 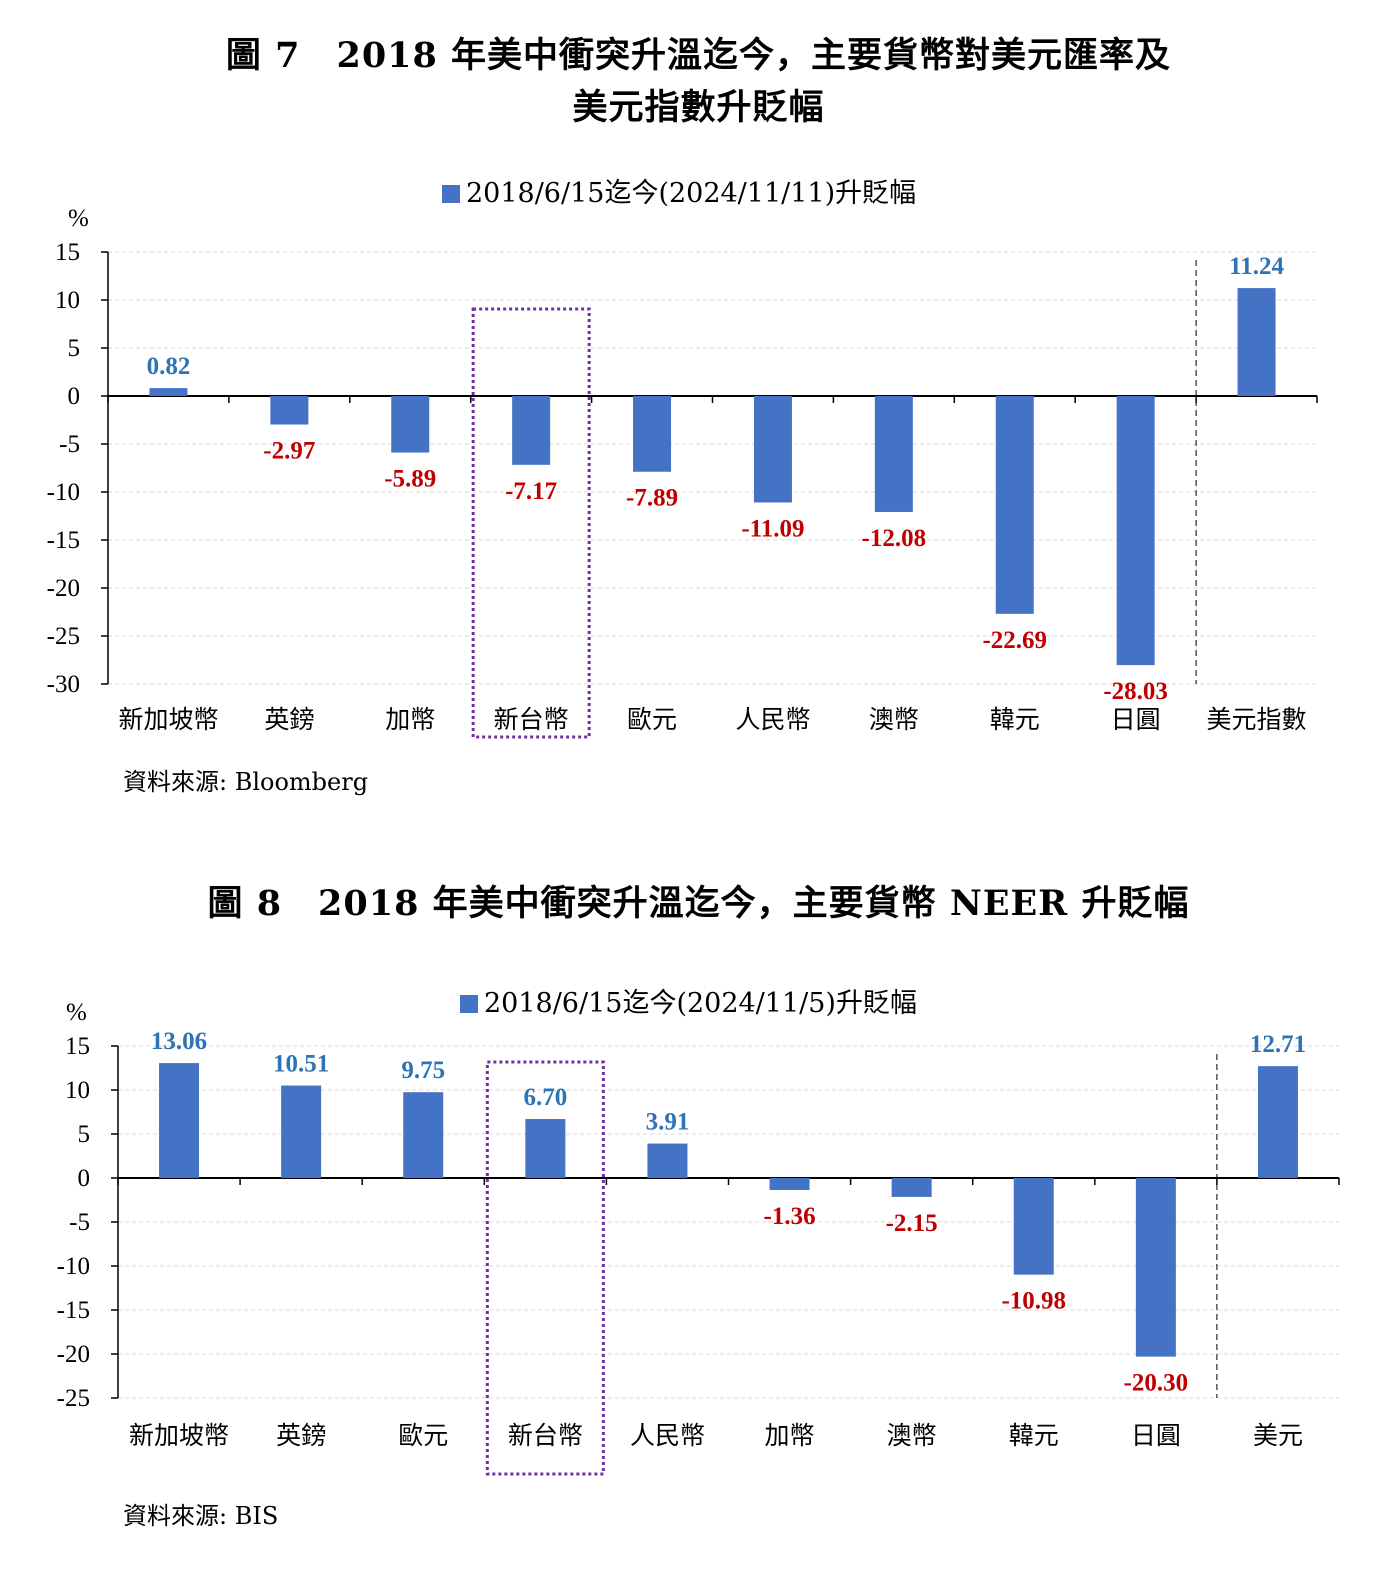 What do you see at coordinates (168, 719) in the screenshot?
I see `chart1-category-label: 新加坡幣` at bounding box center [168, 719].